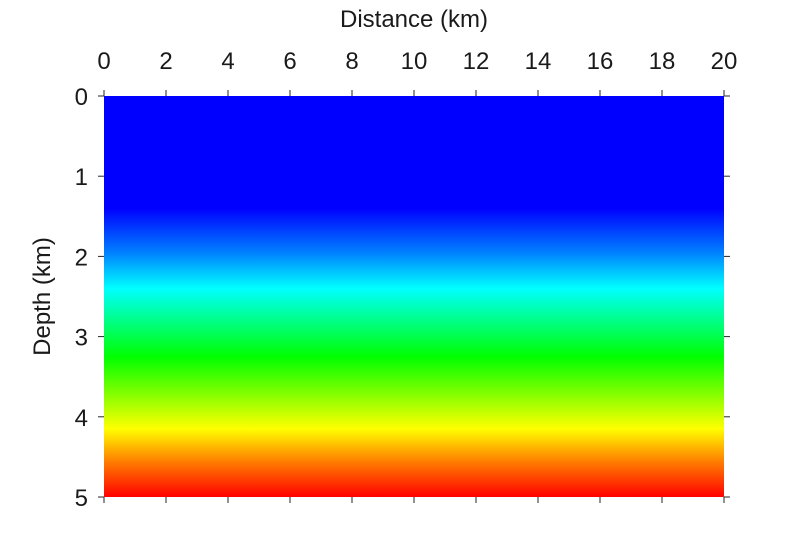 The image size is (800, 560). Describe the element at coordinates (81, 177) in the screenshot. I see `y-tick-label: 1` at that location.